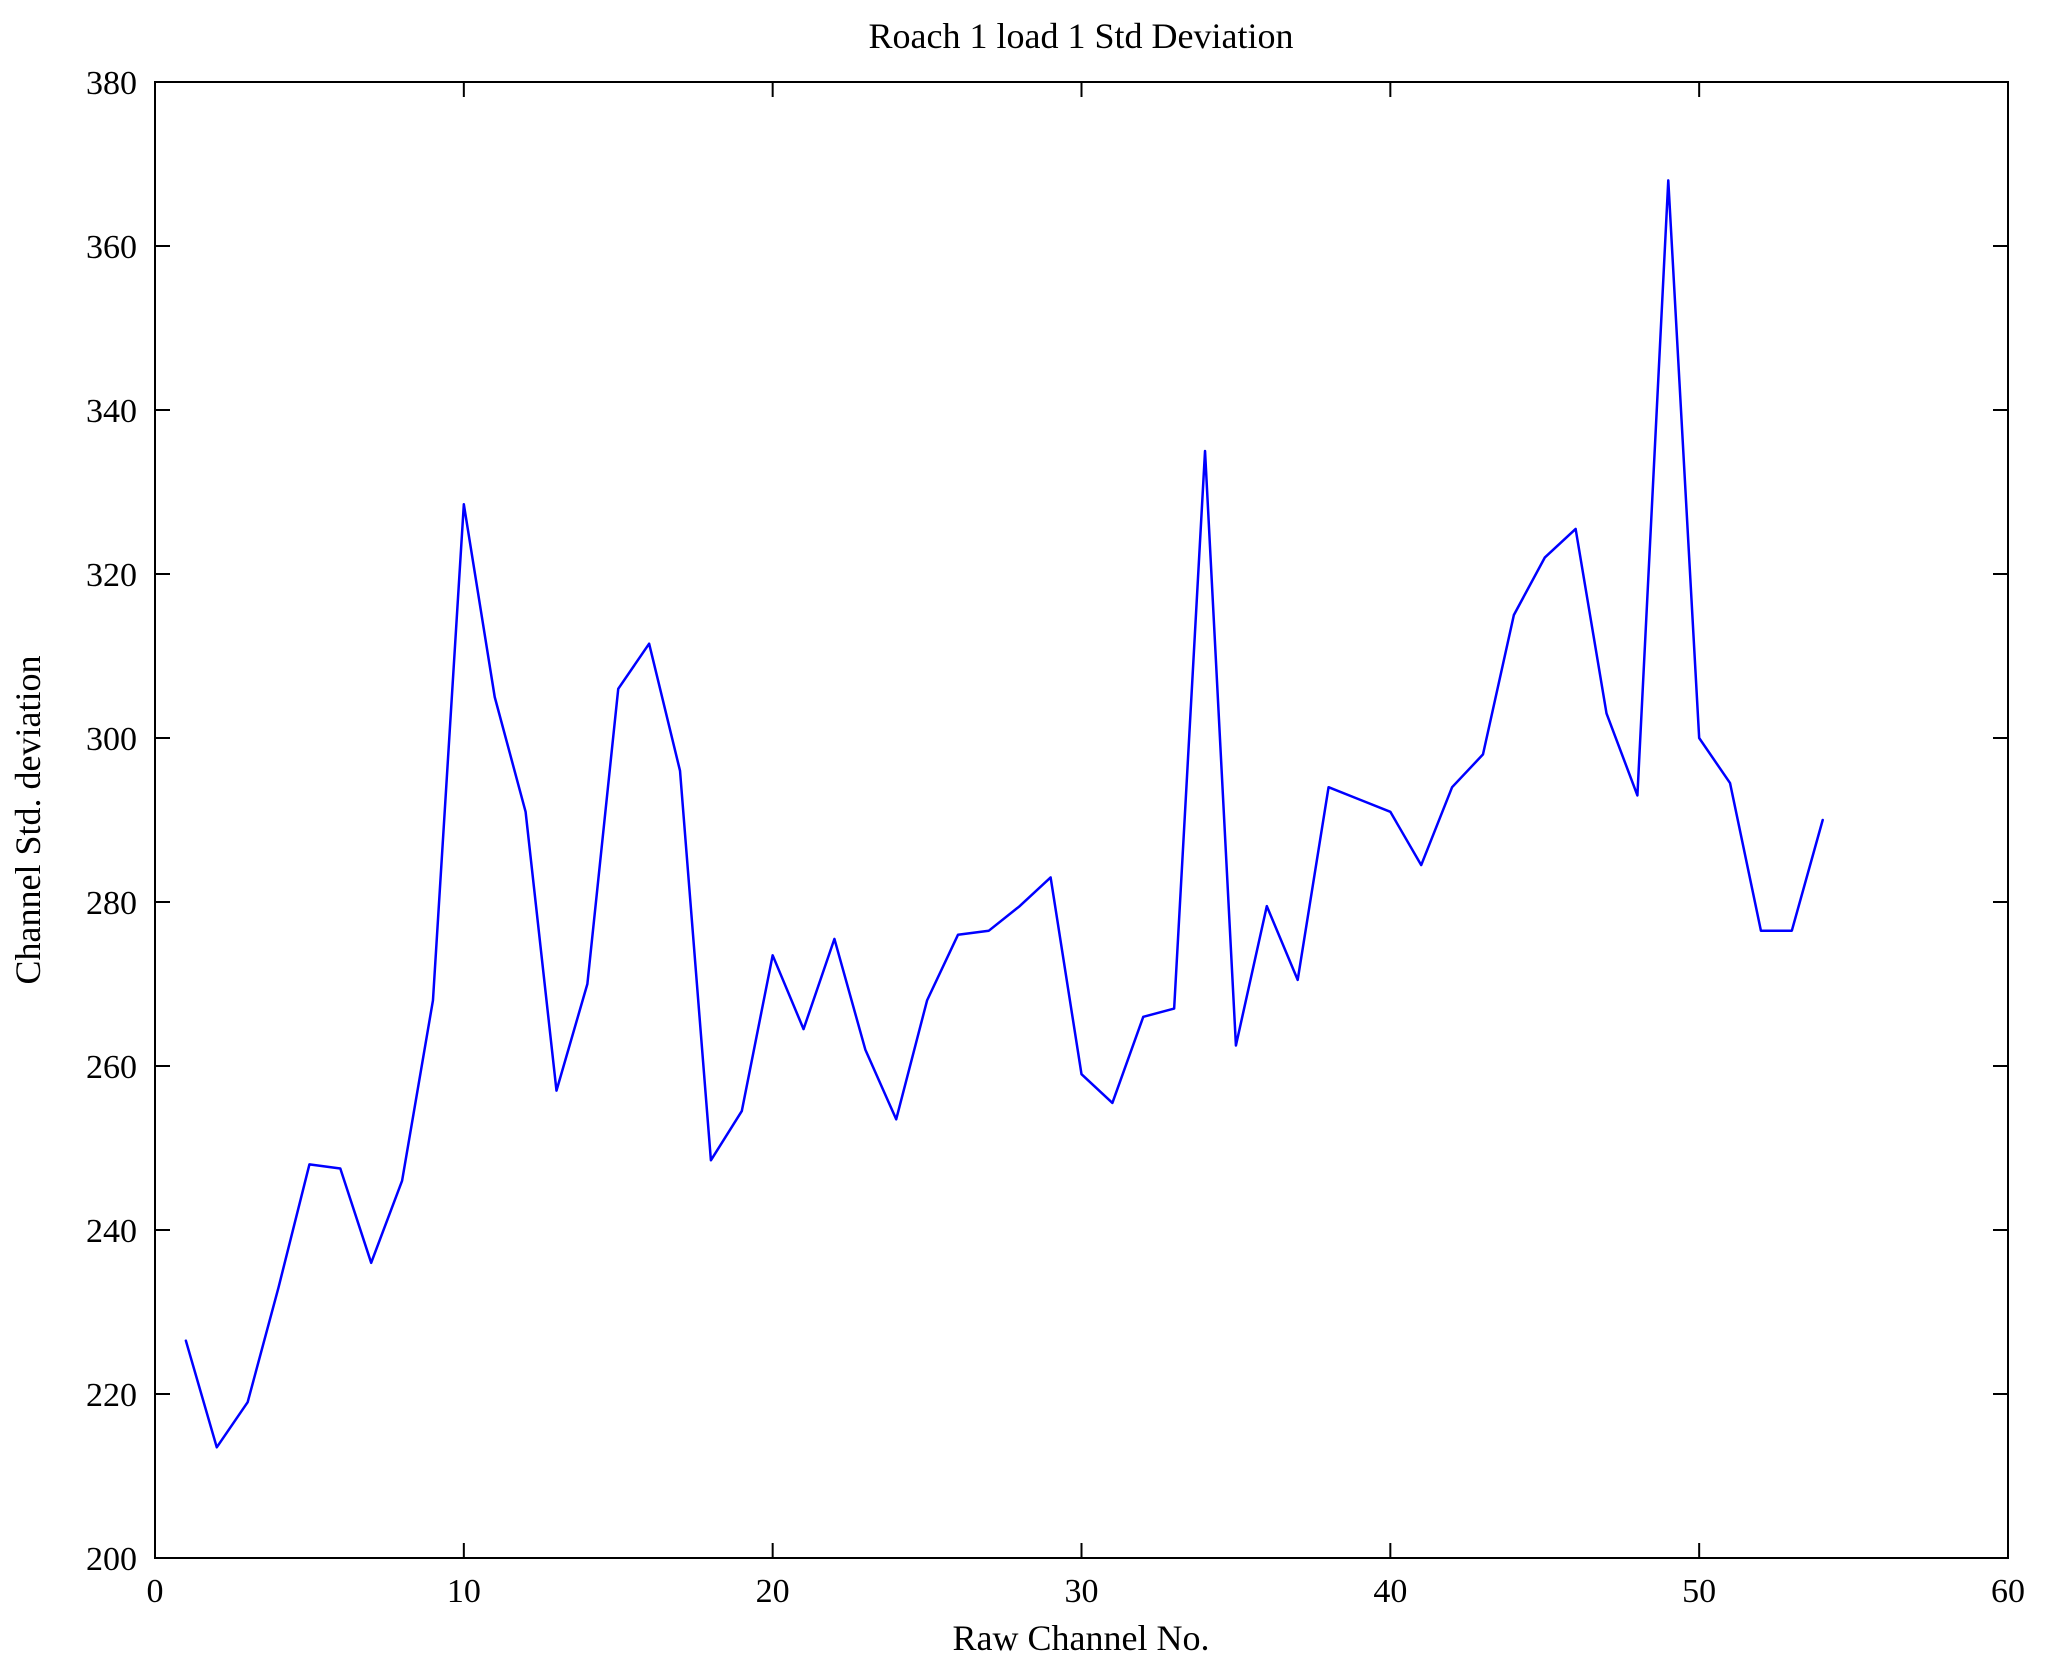 Image resolution: width=2046 pixels, height=1671 pixels. Describe the element at coordinates (28, 820) in the screenshot. I see `y-axis-label: Channel Std. deviation` at that location.